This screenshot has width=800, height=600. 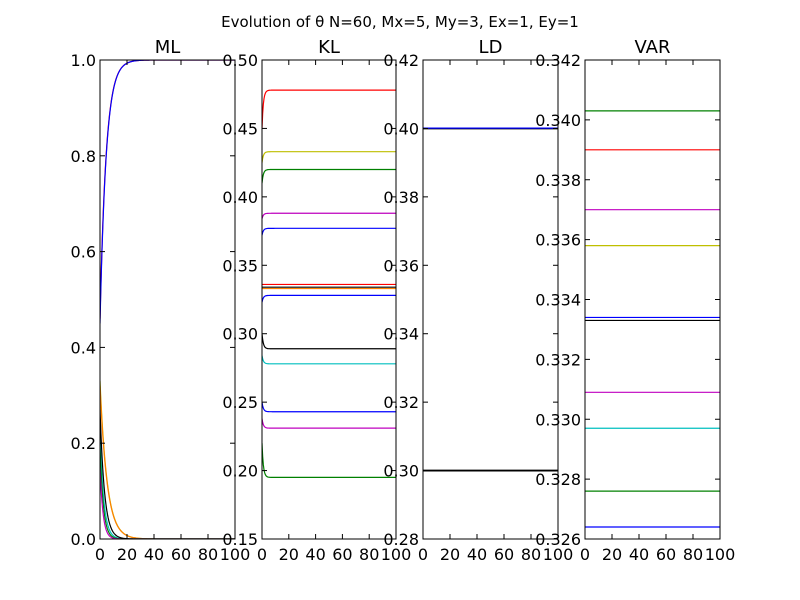 I want to click on y-tick-label: 0.35, so click(x=240, y=265).